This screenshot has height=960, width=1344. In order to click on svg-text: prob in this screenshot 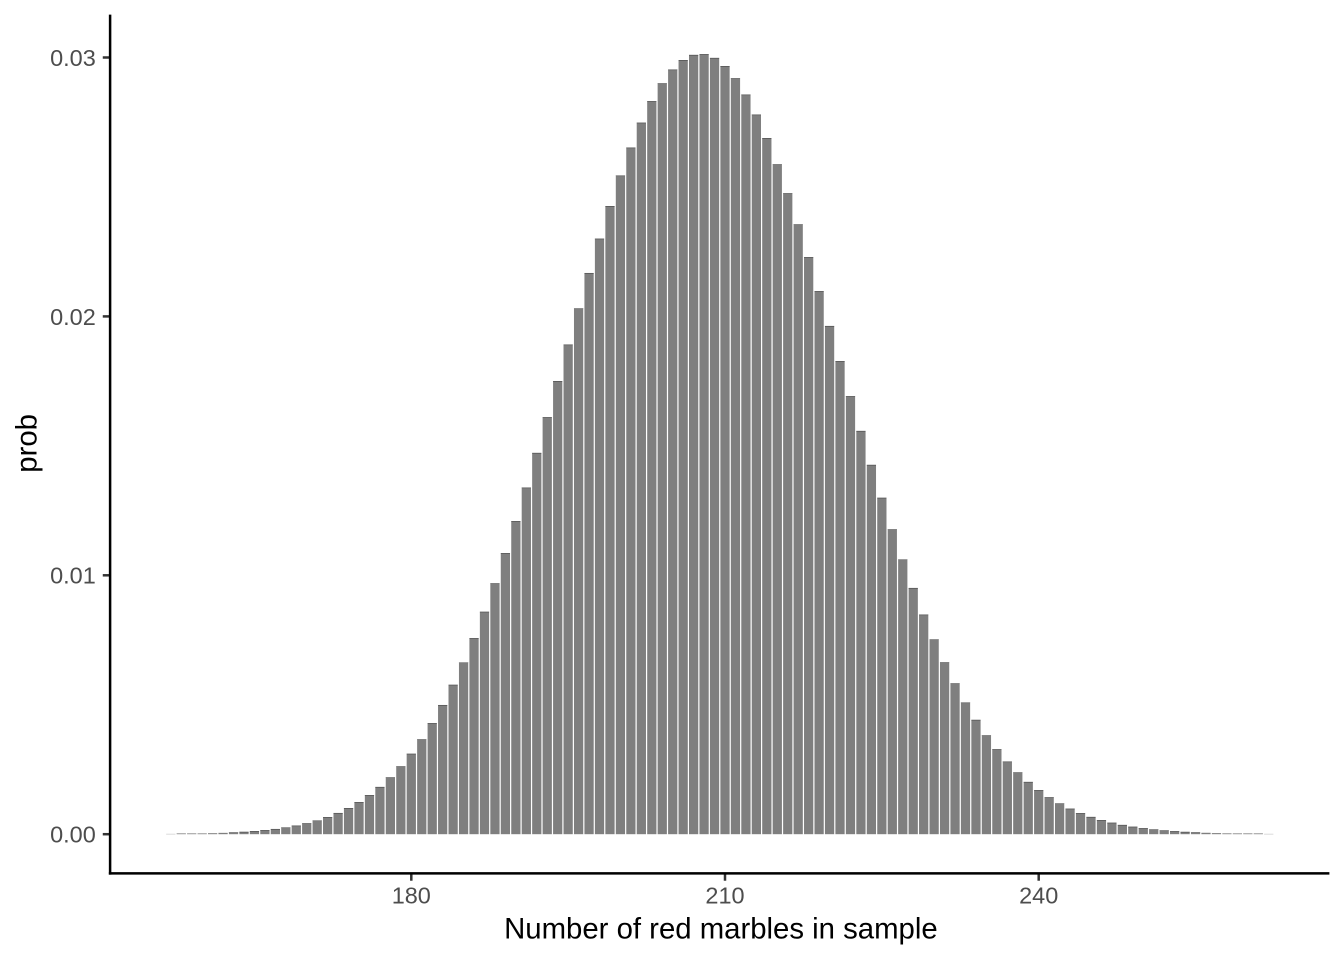, I will do `click(26, 443)`.